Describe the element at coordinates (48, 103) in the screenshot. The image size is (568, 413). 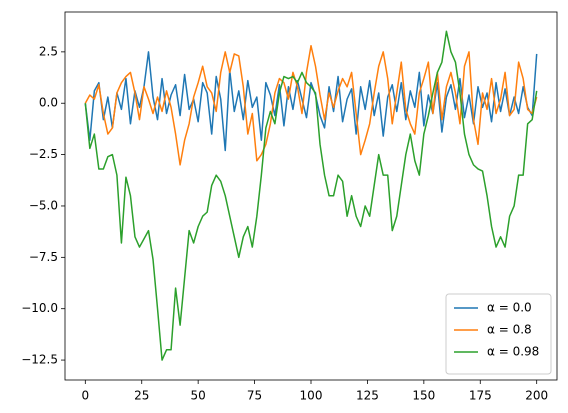
I see `y-tick-label: 0.0` at that location.